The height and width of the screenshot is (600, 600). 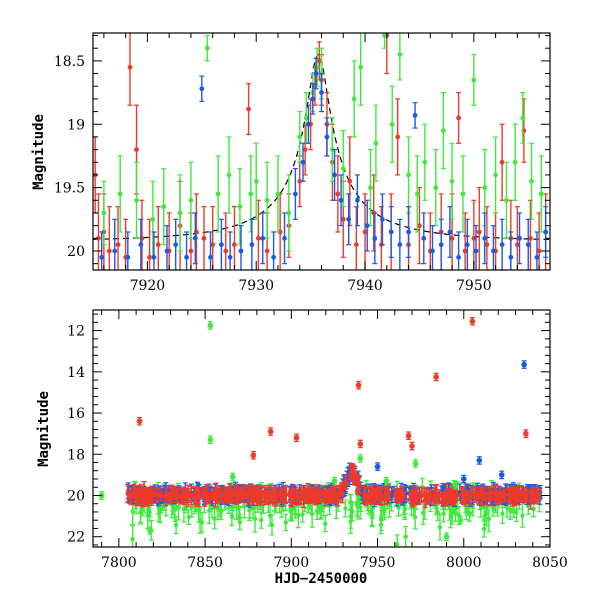 What do you see at coordinates (39, 152) in the screenshot?
I see `top-y-axis-label: Magnitude` at bounding box center [39, 152].